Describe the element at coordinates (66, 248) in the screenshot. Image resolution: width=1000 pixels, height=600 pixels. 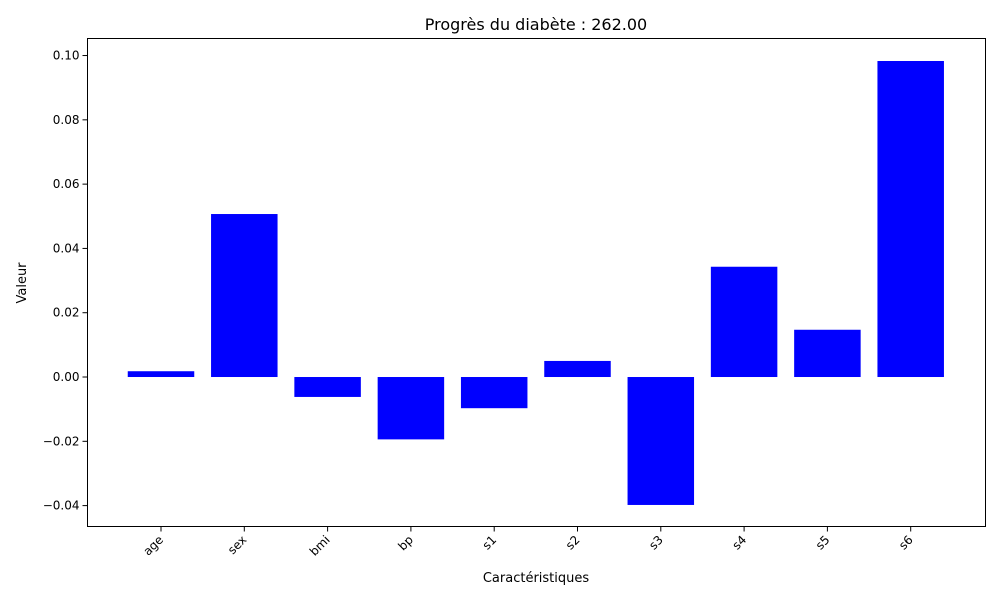
I see `y-tick-label: 0.04` at that location.